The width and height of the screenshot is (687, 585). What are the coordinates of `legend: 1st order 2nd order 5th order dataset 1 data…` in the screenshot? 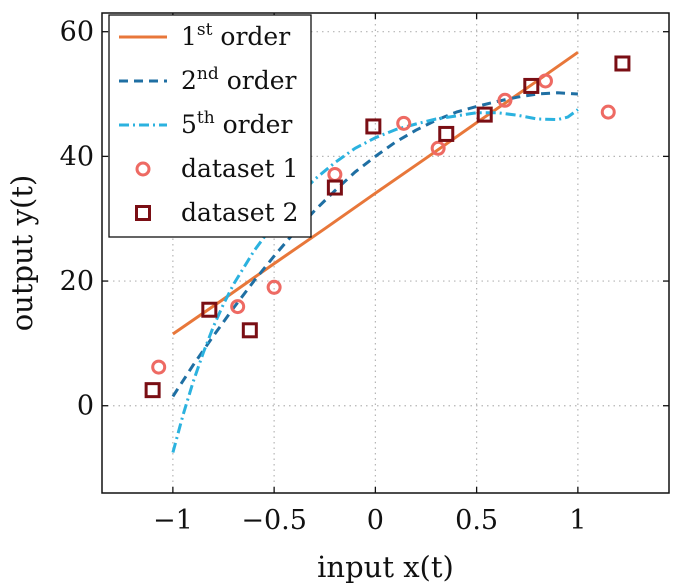 It's located at (210, 126).